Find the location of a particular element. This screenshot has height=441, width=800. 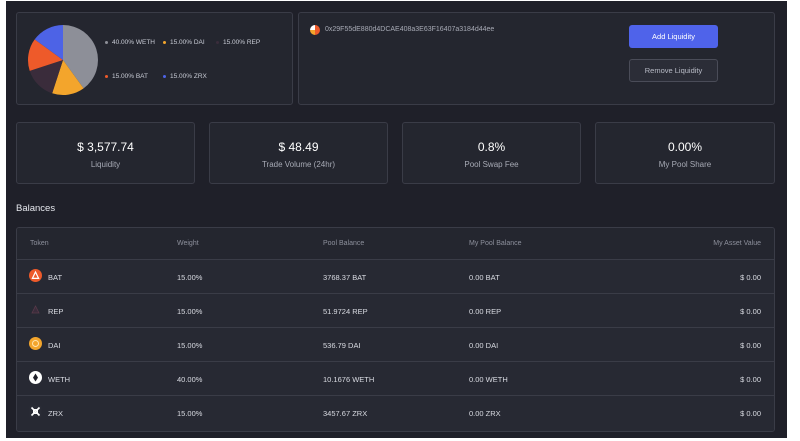

pool-balance: 51.9724 REP is located at coordinates (345, 311).